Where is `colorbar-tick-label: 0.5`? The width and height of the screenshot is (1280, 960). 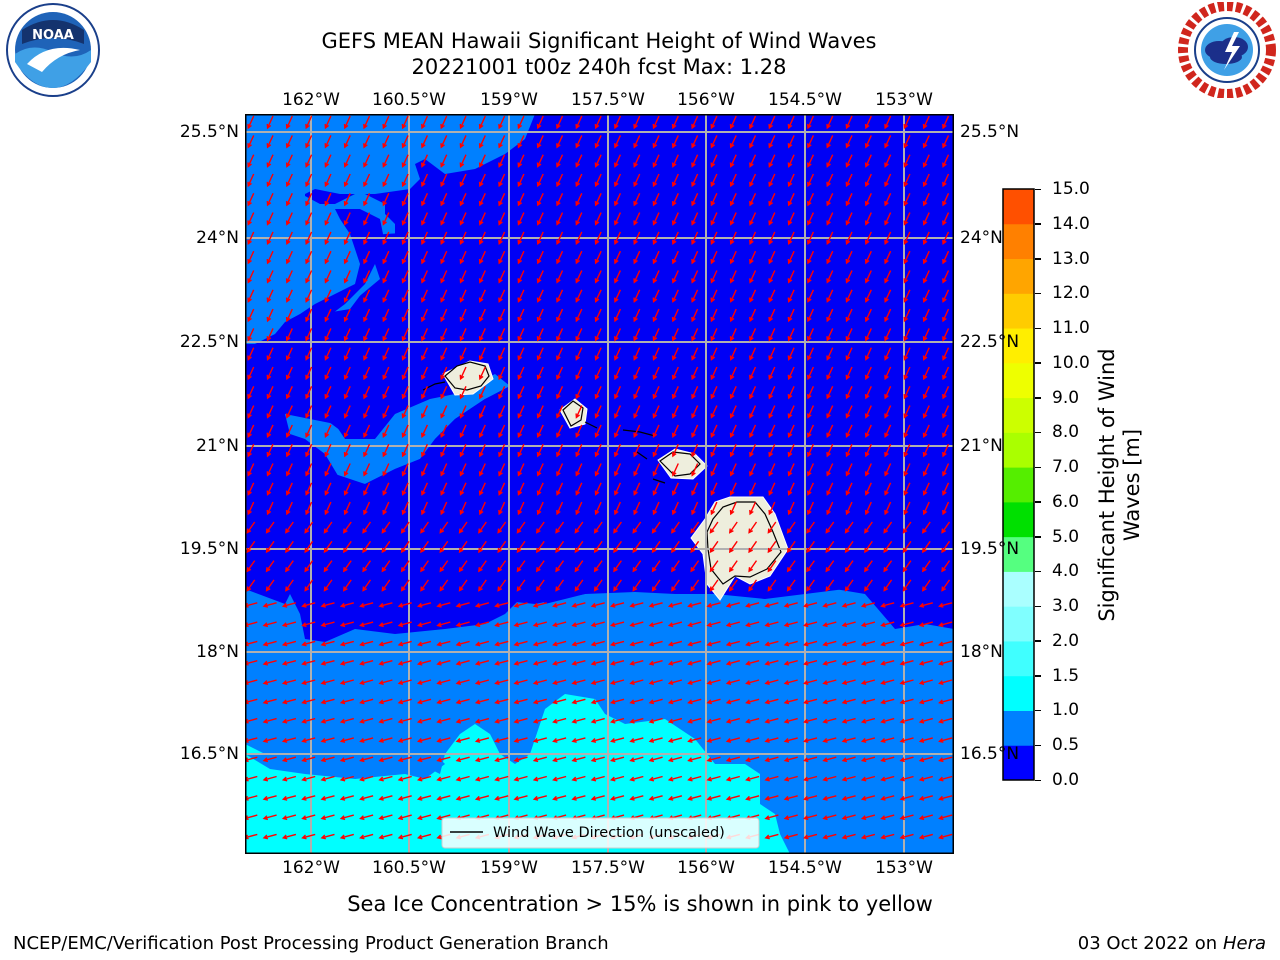
colorbar-tick-label: 0.5 is located at coordinates (1066, 745).